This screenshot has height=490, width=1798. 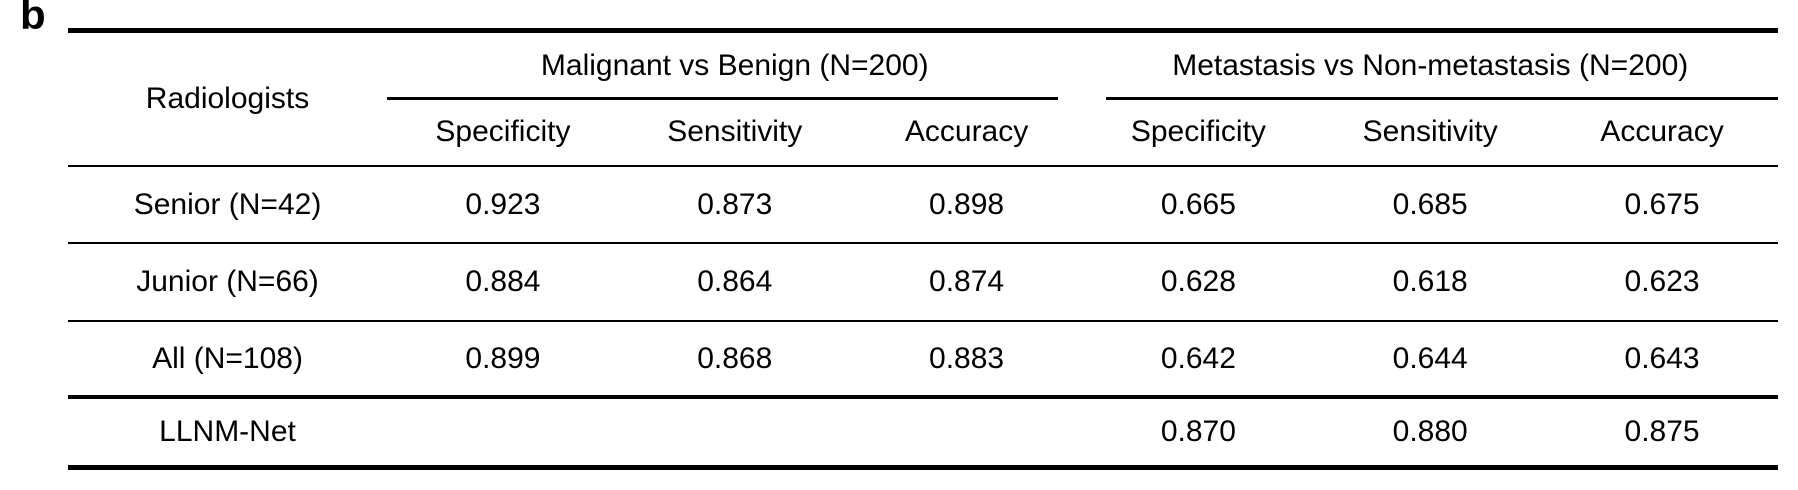 I want to click on metric-header-accuracy-1: Accuracy, so click(x=966, y=133).